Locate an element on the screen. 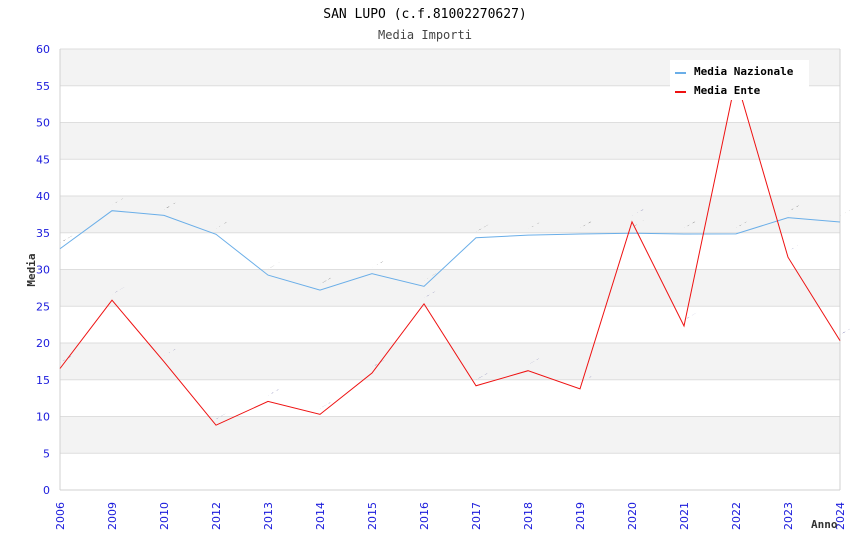  x-tick-label: 2018 is located at coordinates (528, 516).